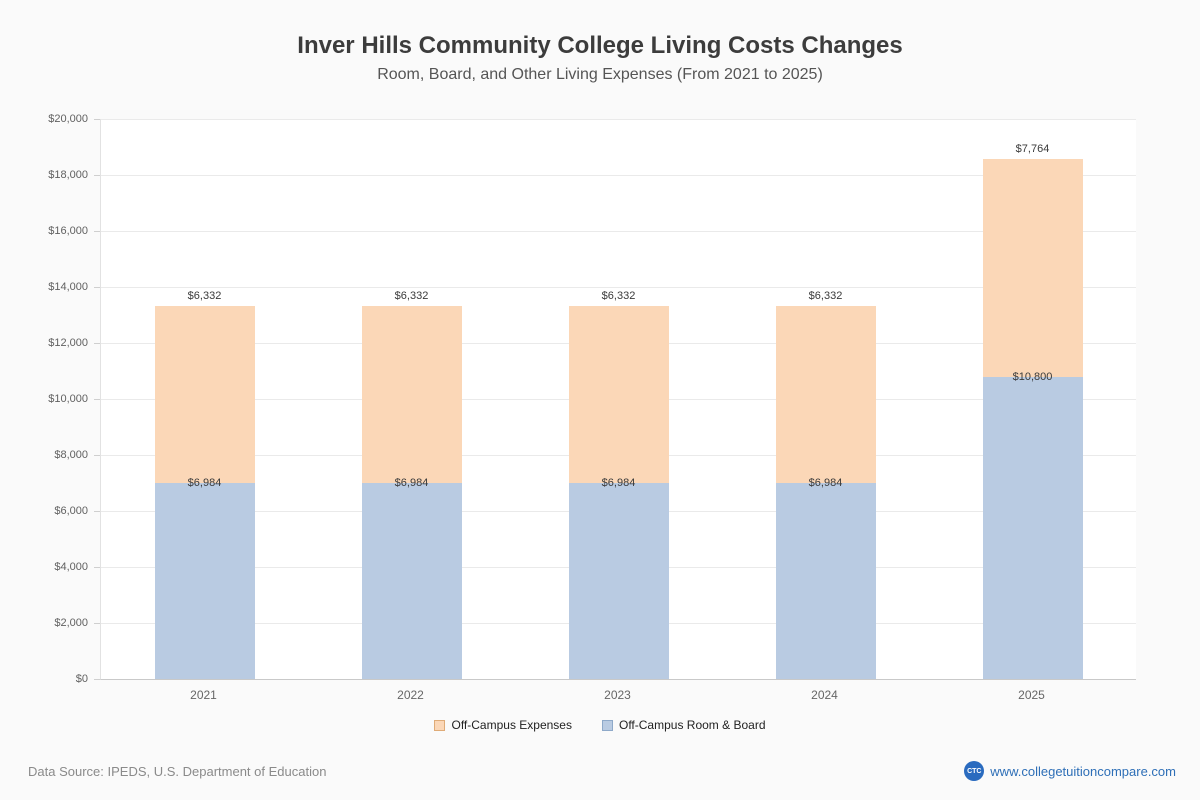  I want to click on legend-item: Off-Campus Expenses, so click(503, 725).